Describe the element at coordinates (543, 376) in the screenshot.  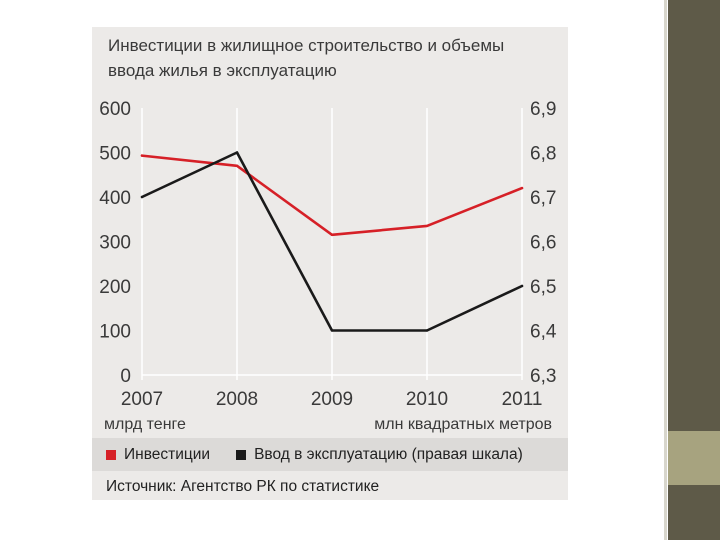
I see `right-tick-label: 6,3` at that location.